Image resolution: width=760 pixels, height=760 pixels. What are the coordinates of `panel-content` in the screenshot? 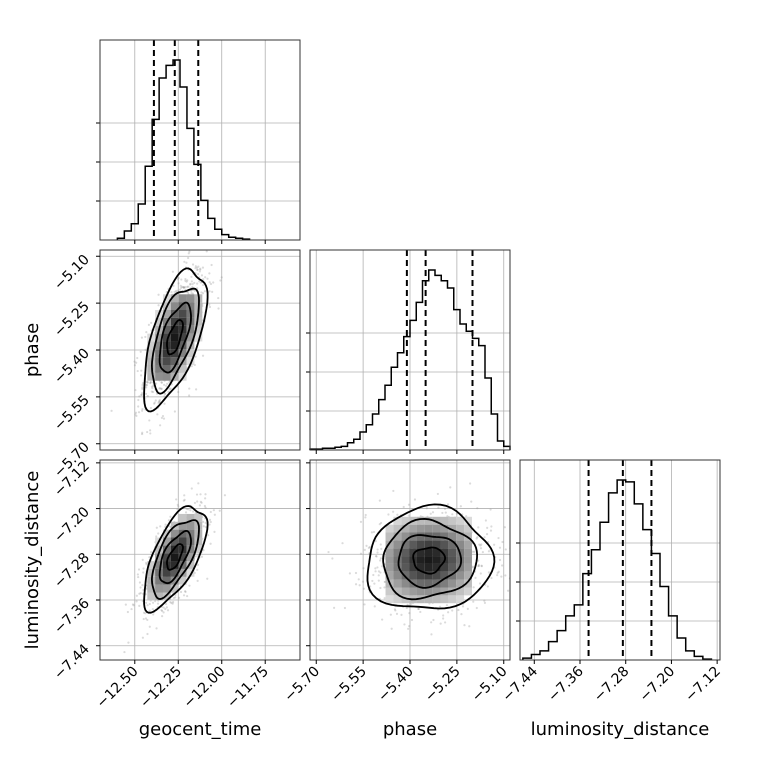 It's located at (175, 568).